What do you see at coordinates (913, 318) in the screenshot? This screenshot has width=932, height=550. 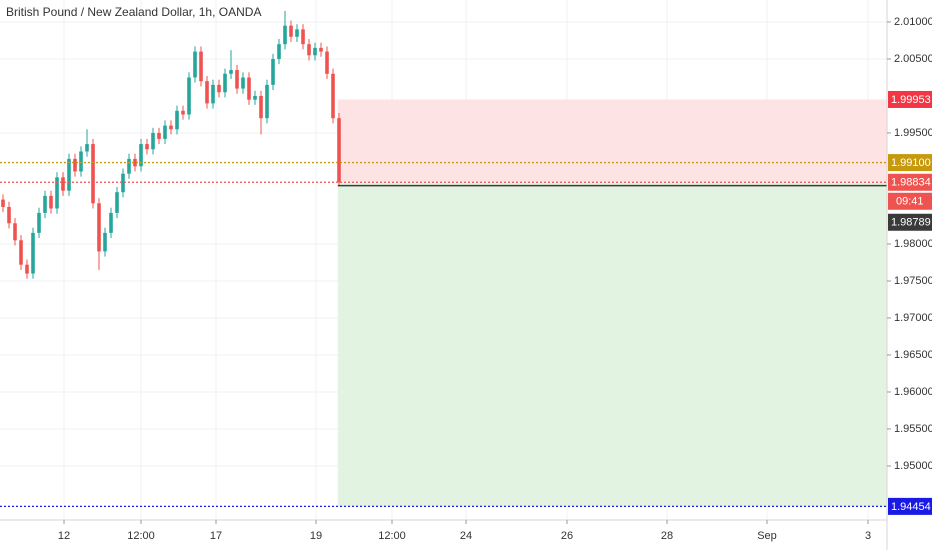 I see `y-tick-label: 1.97000` at bounding box center [913, 318].